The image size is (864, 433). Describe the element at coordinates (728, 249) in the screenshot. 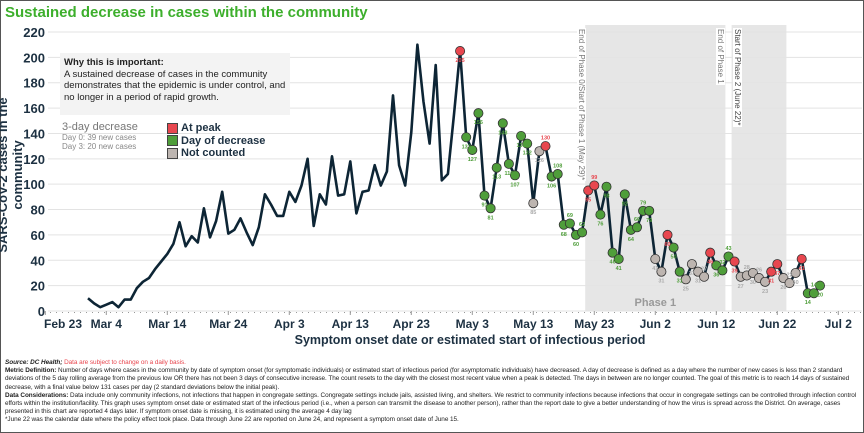

I see `data-label: 43` at that location.